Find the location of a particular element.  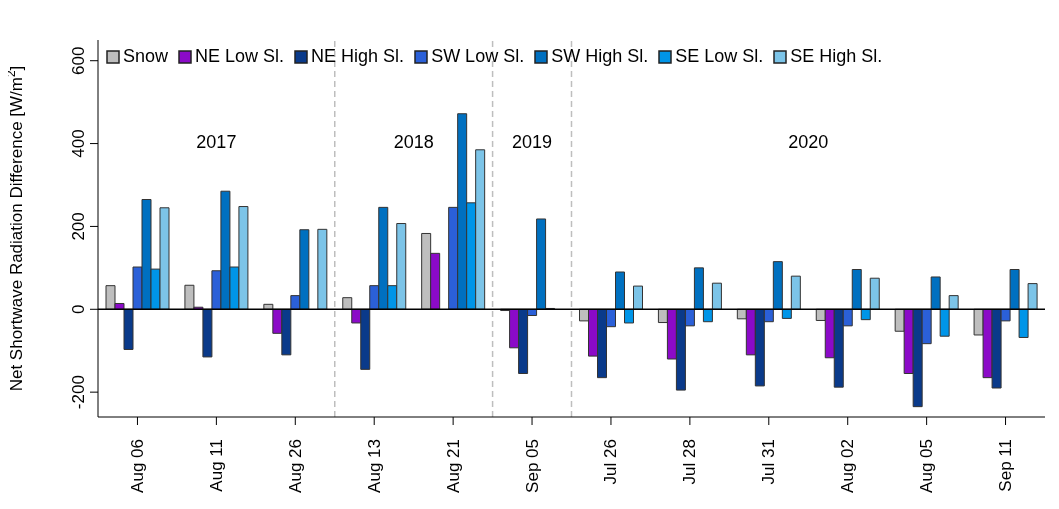

y-tick-label: 200 is located at coordinates (78, 226).